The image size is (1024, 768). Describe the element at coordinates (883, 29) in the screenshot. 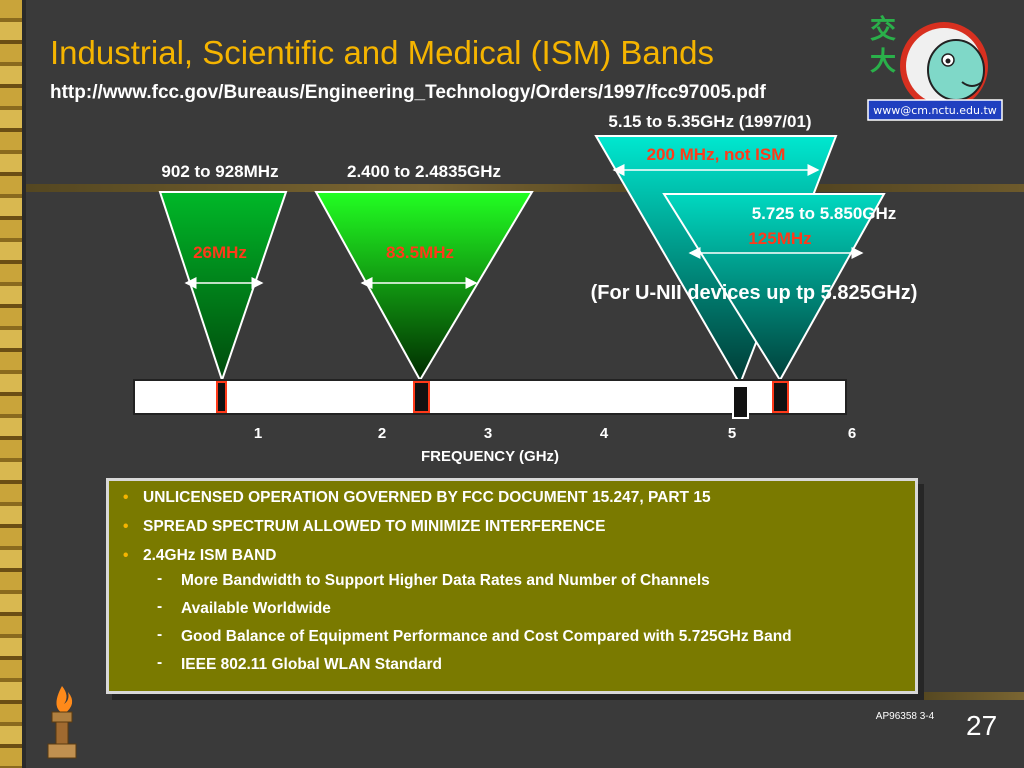

I see `logo-glyph-1: 交` at that location.